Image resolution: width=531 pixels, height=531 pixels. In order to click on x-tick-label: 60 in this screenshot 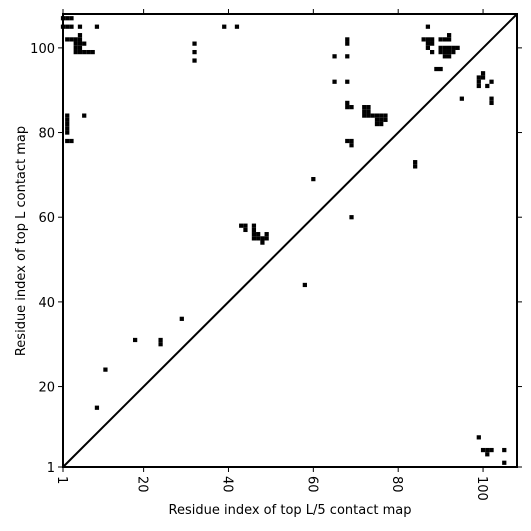, I will do `click(311, 484)`.